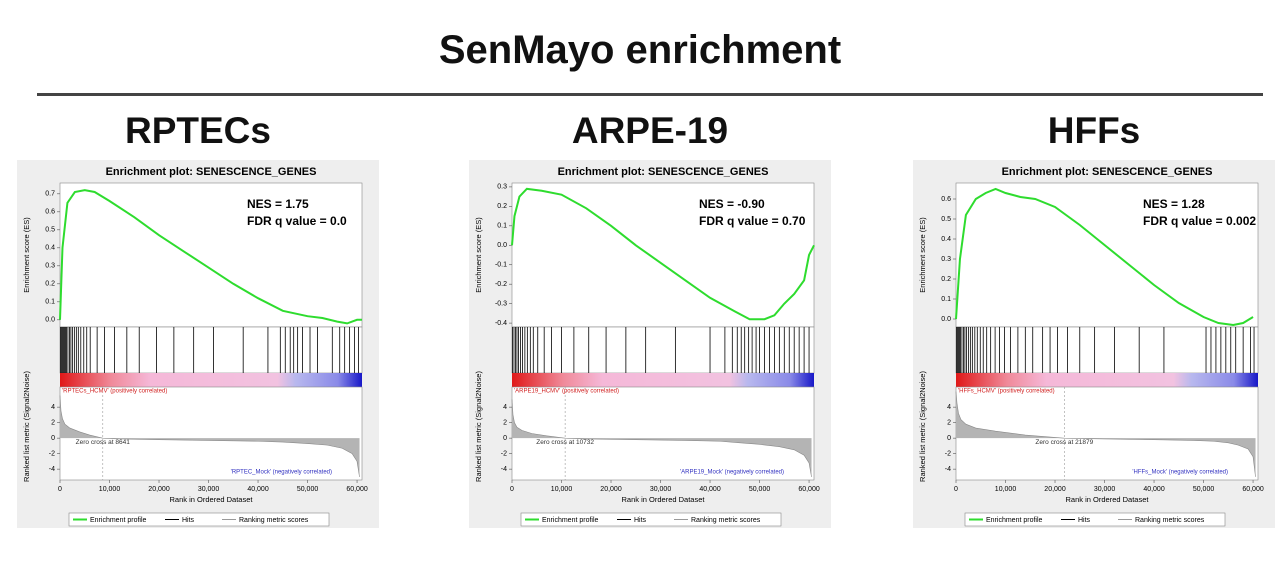 The height and width of the screenshot is (583, 1280). Describe the element at coordinates (53, 407) in the screenshot. I see `metric-y-tick-label: 4` at that location.